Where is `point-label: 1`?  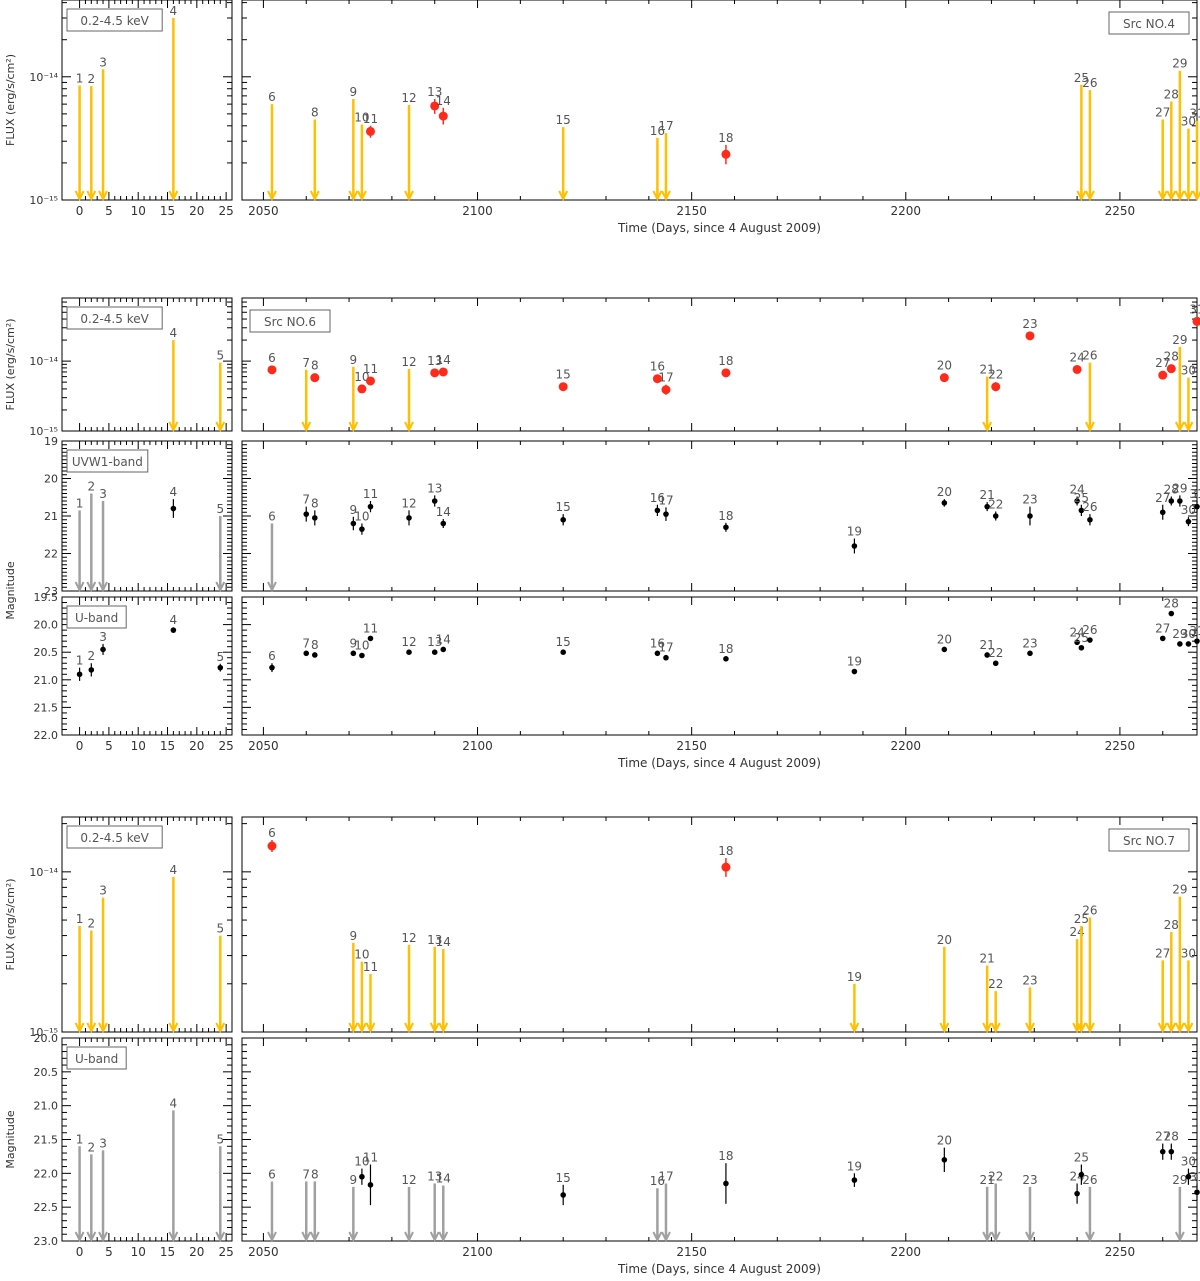 point-label: 1 is located at coordinates (80, 661).